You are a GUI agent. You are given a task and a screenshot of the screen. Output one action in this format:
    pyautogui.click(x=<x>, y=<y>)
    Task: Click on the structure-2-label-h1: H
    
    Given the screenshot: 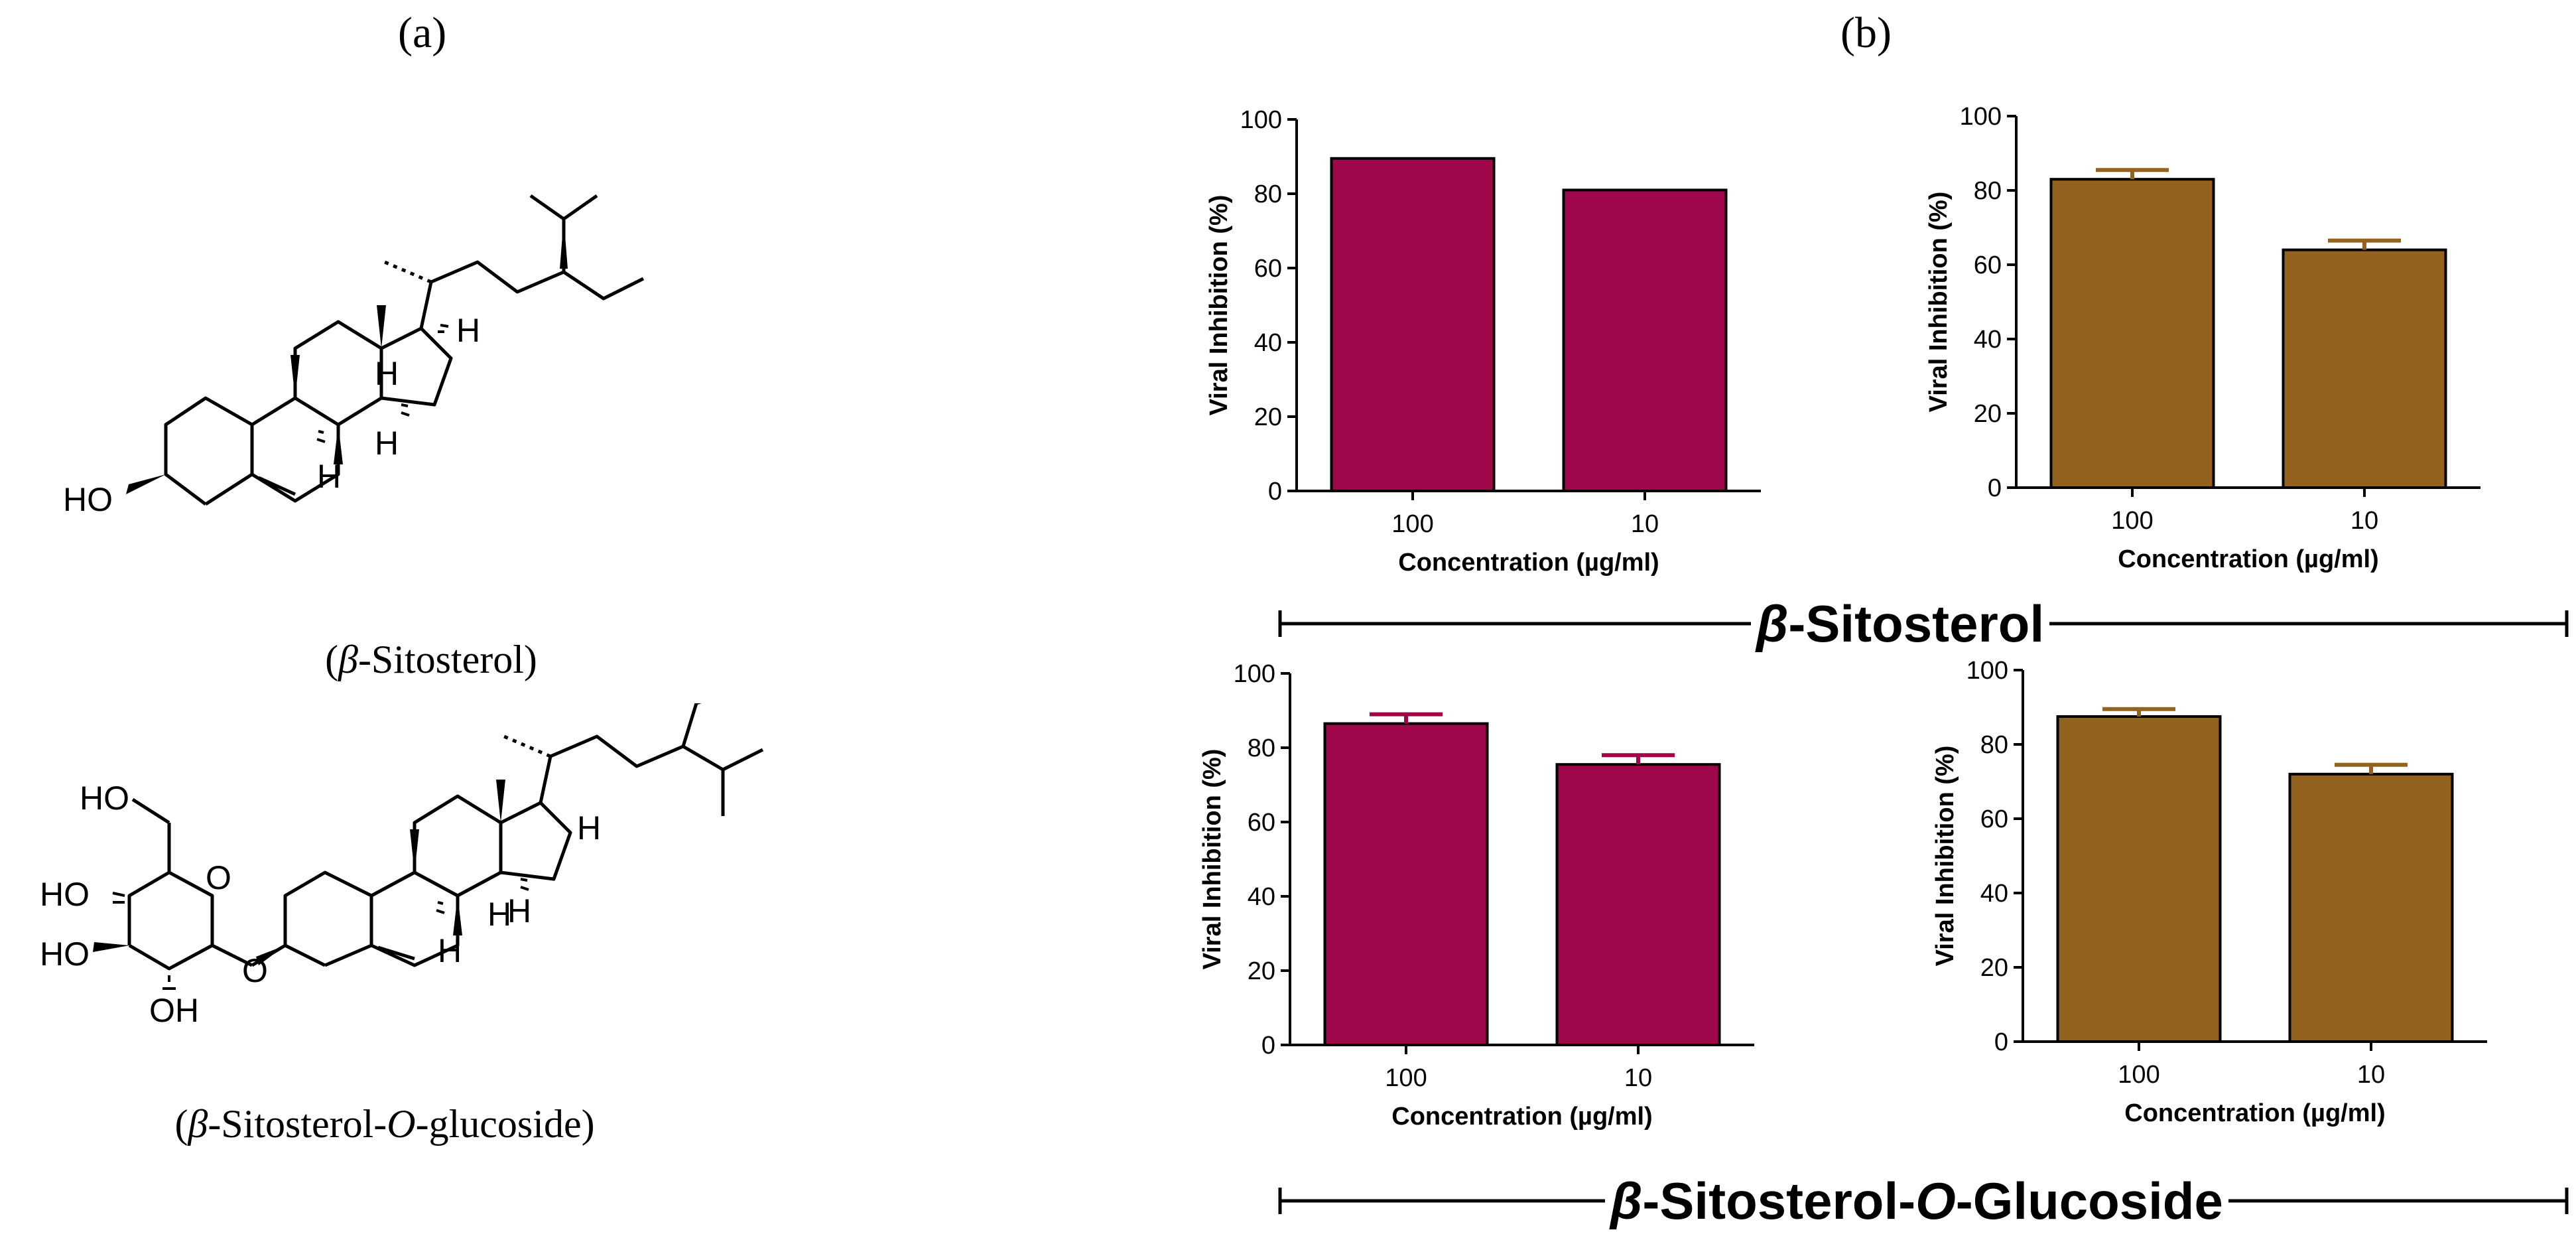 What is the action you would take?
    pyautogui.click(x=450, y=950)
    